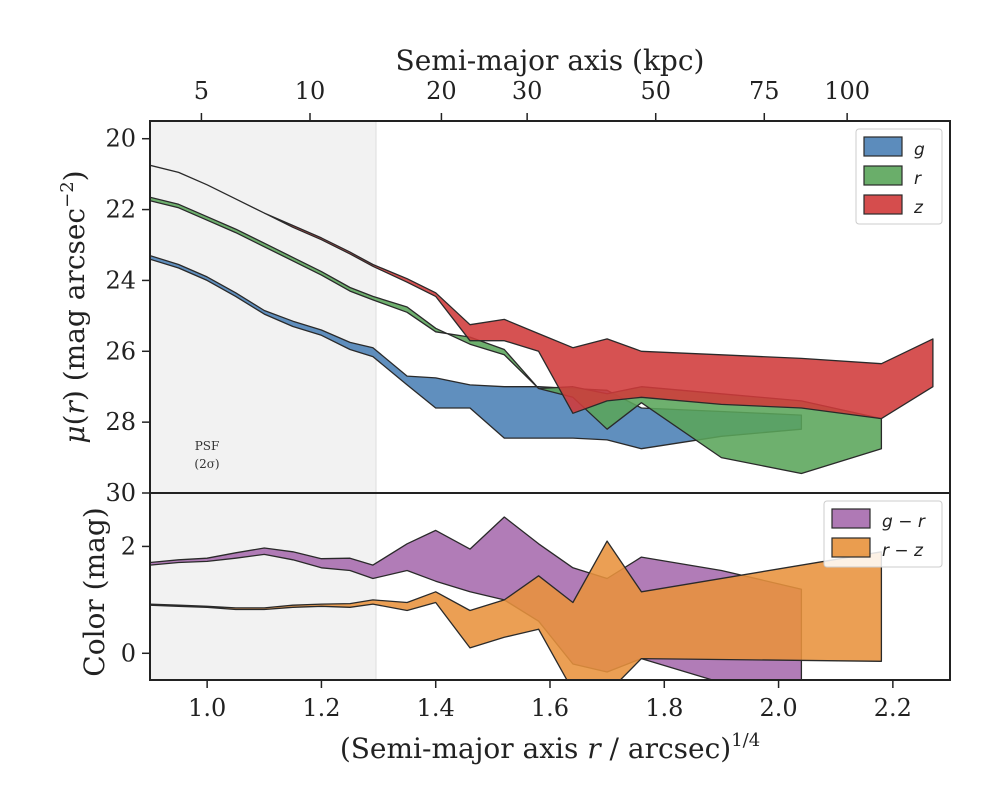 This screenshot has height=800, width=1000. What do you see at coordinates (74, 175) in the screenshot?
I see `y-title-end: )` at bounding box center [74, 175].